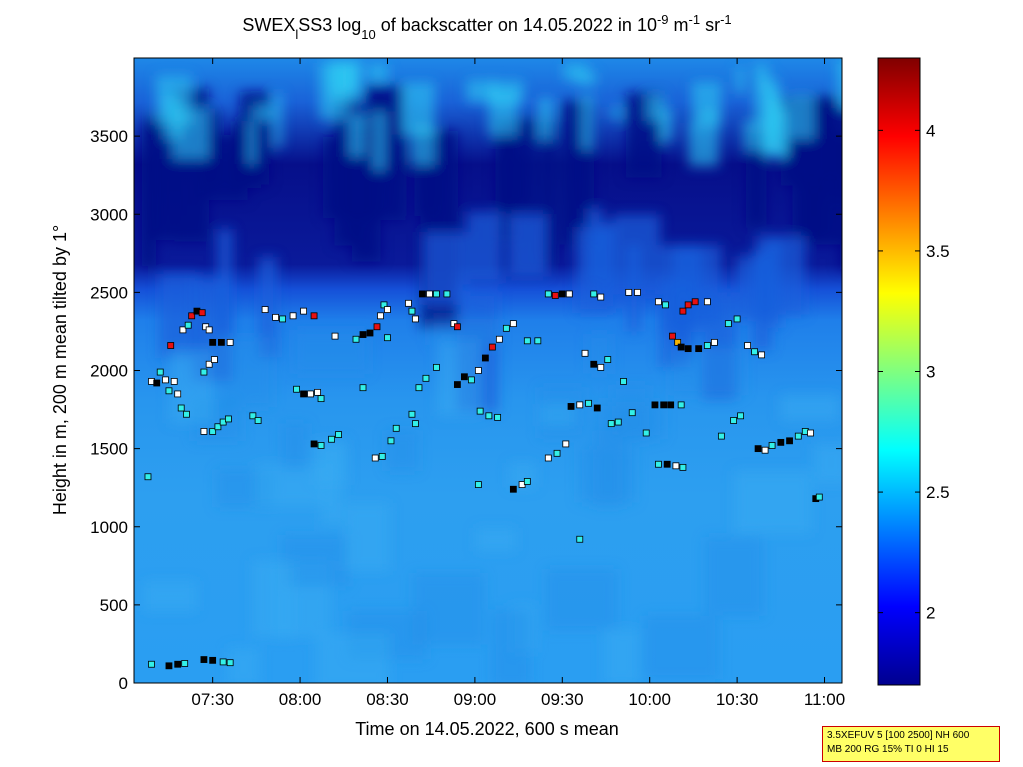 The image size is (1023, 767). Describe the element at coordinates (246, 154) in the screenshot. I see `heatmap-dark-patch` at that location.